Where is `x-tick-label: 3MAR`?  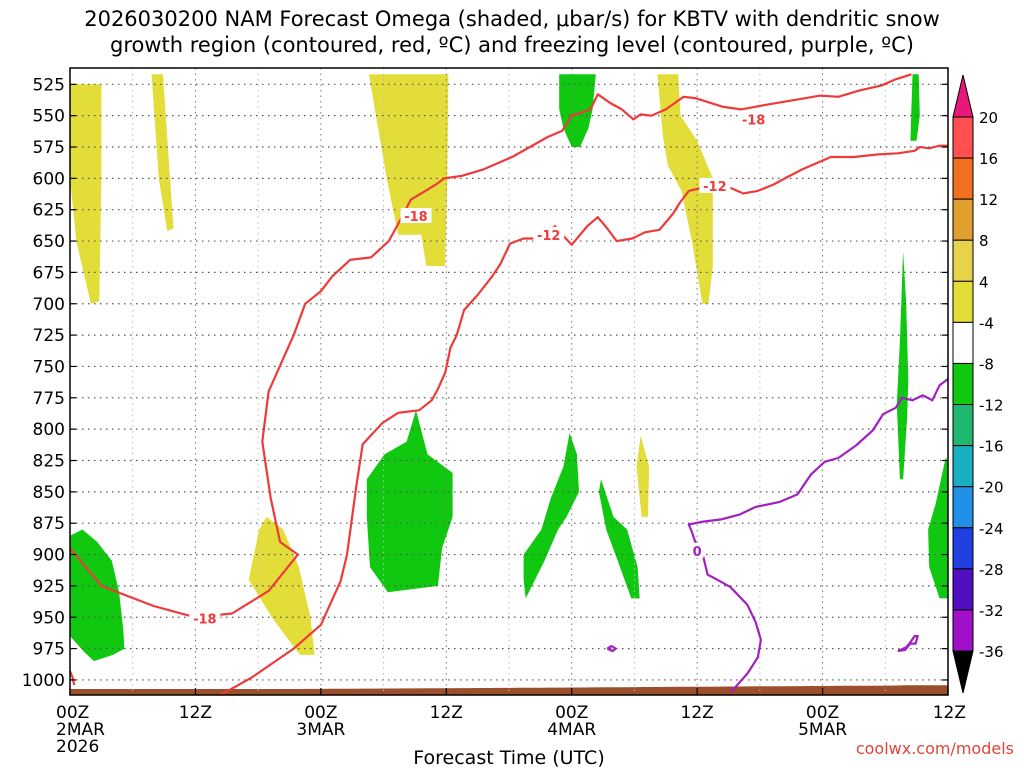 x-tick-label: 3MAR is located at coordinates (320, 730).